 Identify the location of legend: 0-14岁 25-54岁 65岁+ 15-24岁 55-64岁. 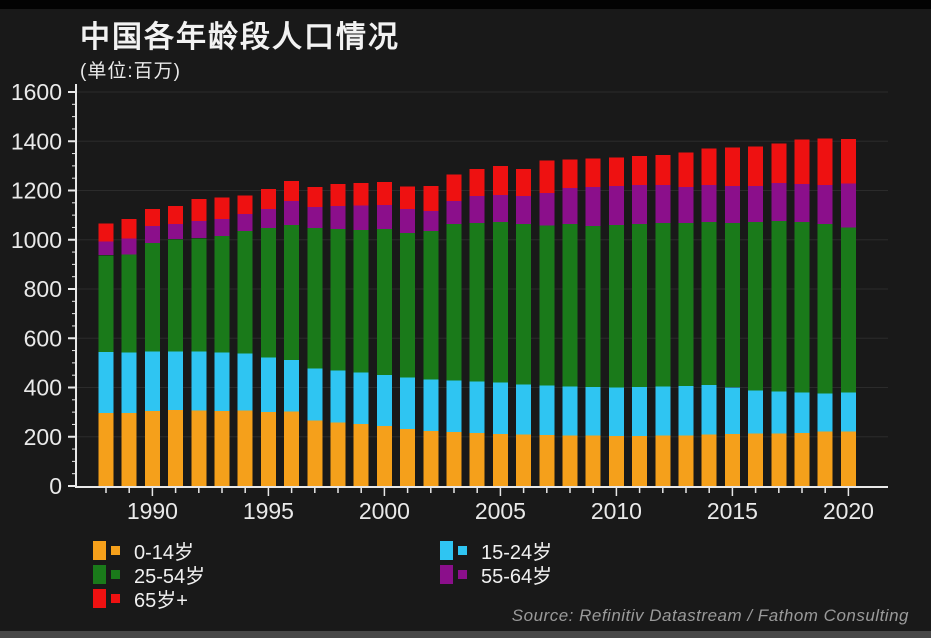
(465, 575).